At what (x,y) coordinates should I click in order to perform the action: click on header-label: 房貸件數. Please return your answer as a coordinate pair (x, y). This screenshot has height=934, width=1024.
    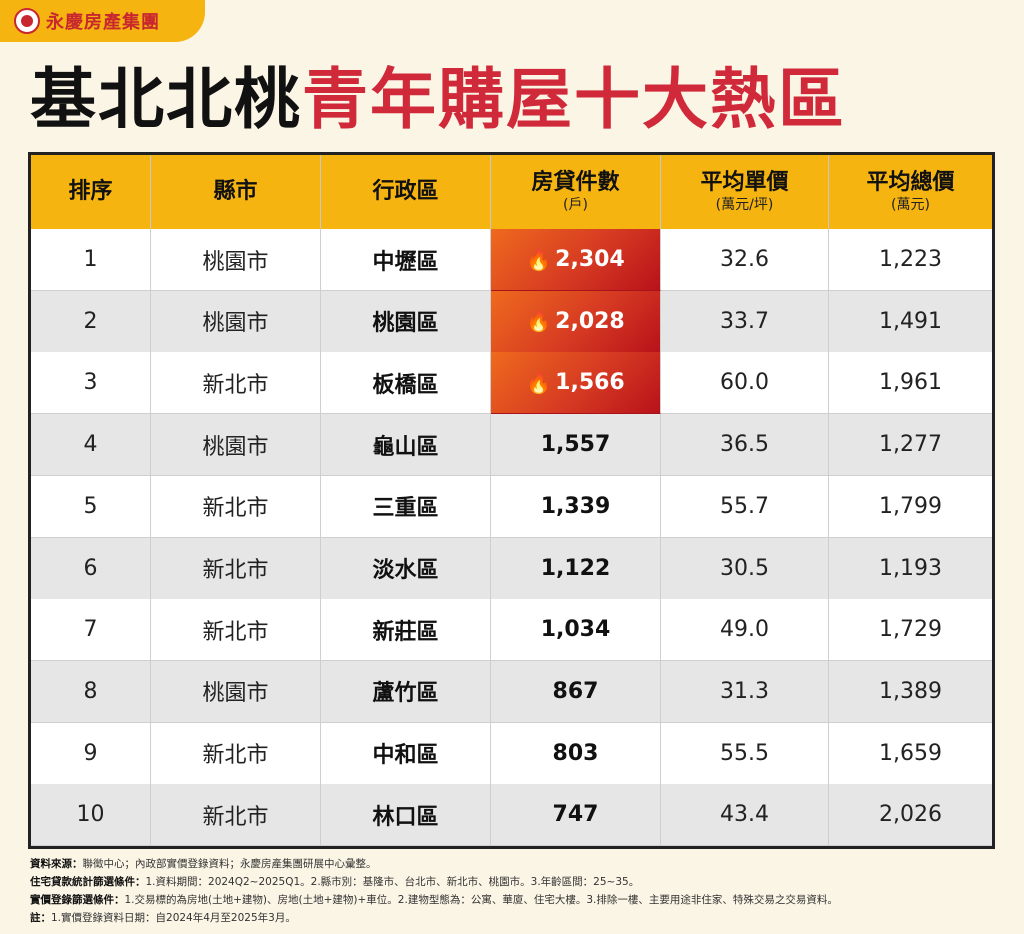
    Looking at the image, I should click on (575, 182).